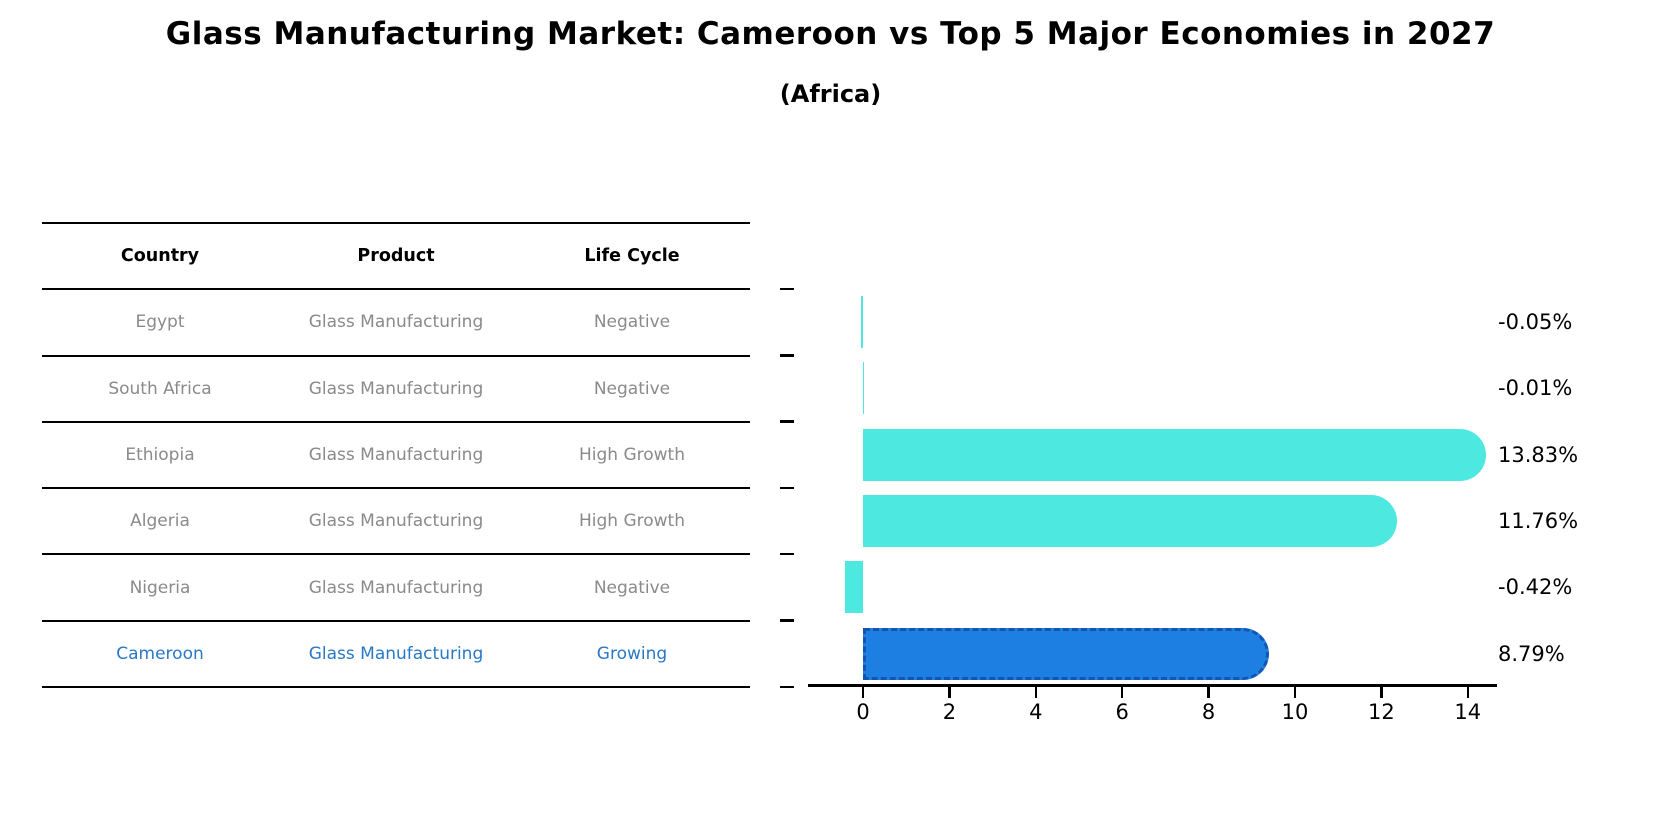  I want to click on x-tick-label-10: 10, so click(1295, 712).